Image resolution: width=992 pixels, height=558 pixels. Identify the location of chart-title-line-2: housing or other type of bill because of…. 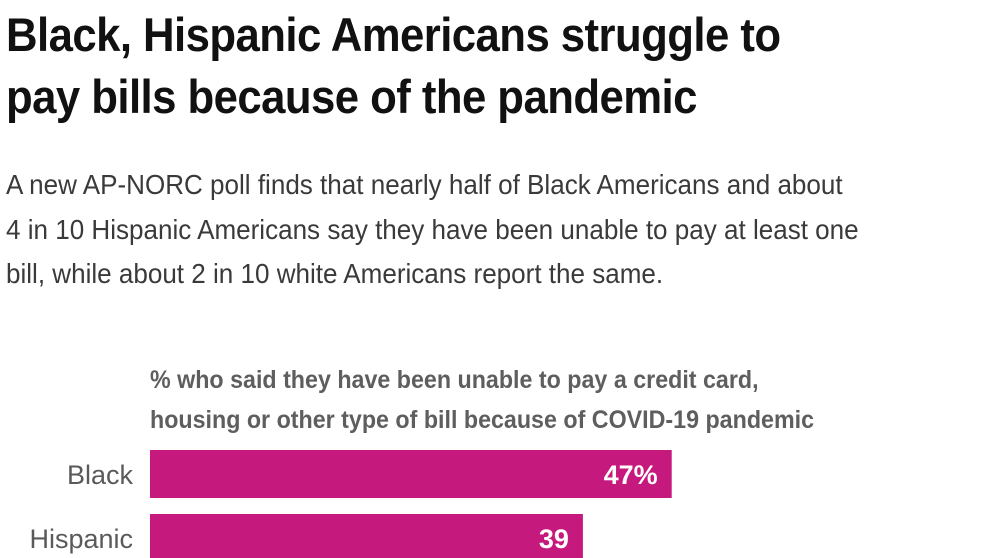
(482, 420).